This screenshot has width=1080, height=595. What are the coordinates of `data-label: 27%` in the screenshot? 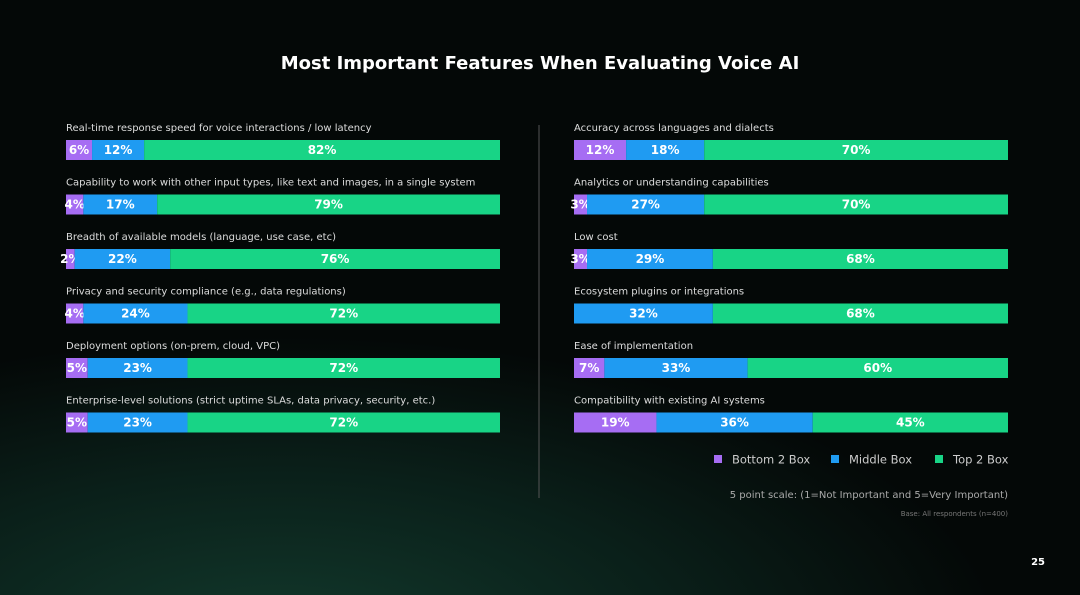 It's located at (645, 205).